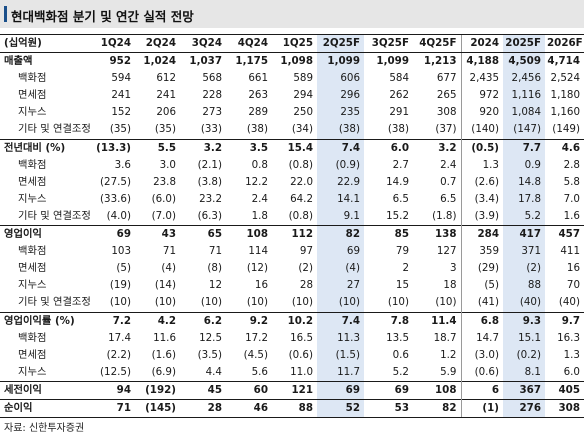 This screenshot has width=584, height=439. Describe the element at coordinates (306, 251) in the screenshot. I see `table-cell: 97` at that location.